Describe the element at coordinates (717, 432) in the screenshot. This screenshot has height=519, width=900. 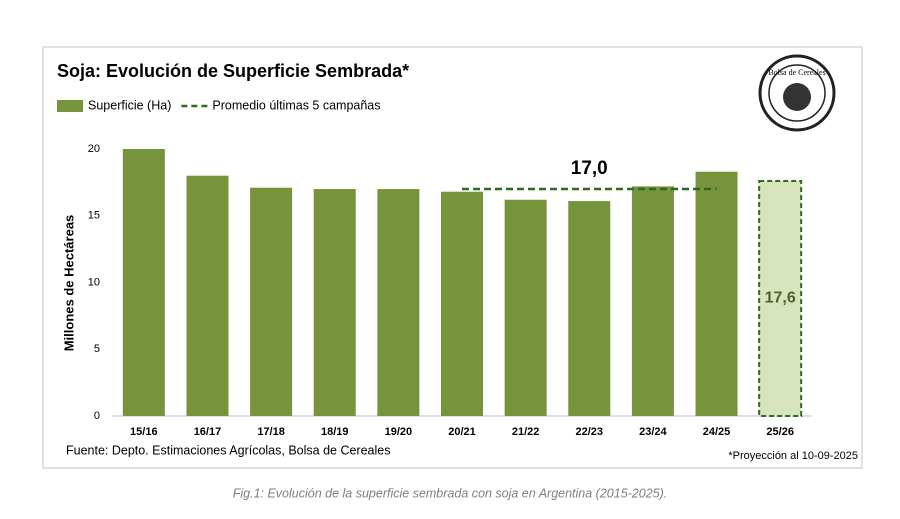
I see `x-tick-label: 24/25` at that location.